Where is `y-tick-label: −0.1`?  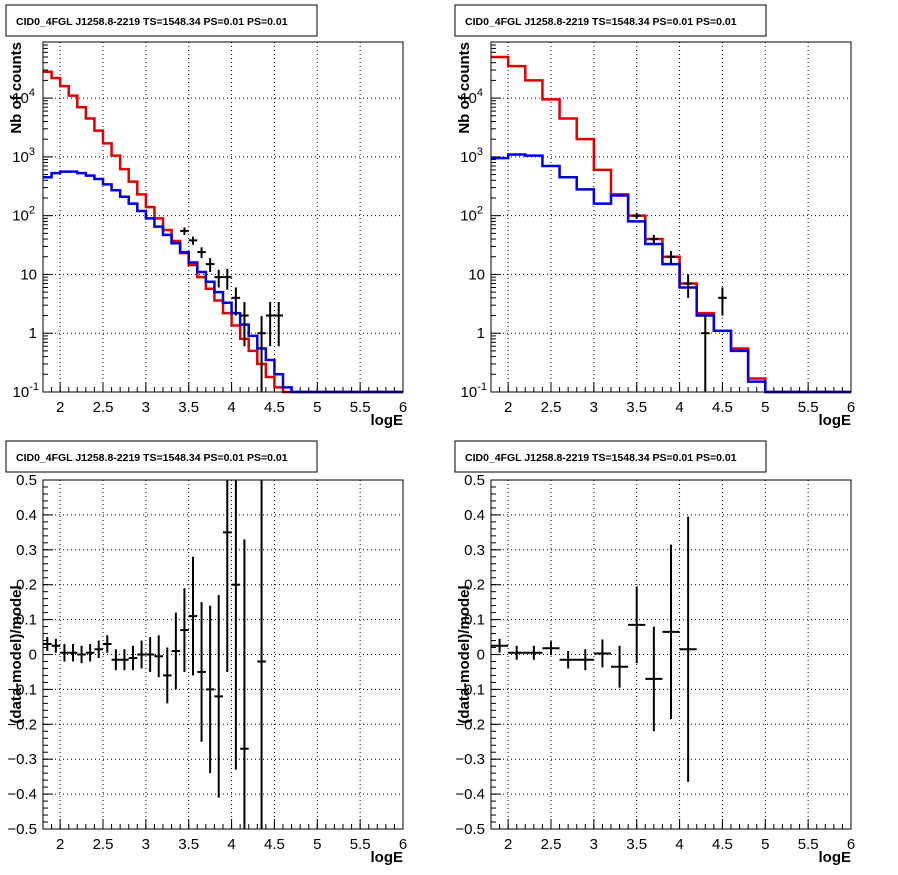 y-tick-label: −0.1 is located at coordinates (22, 689).